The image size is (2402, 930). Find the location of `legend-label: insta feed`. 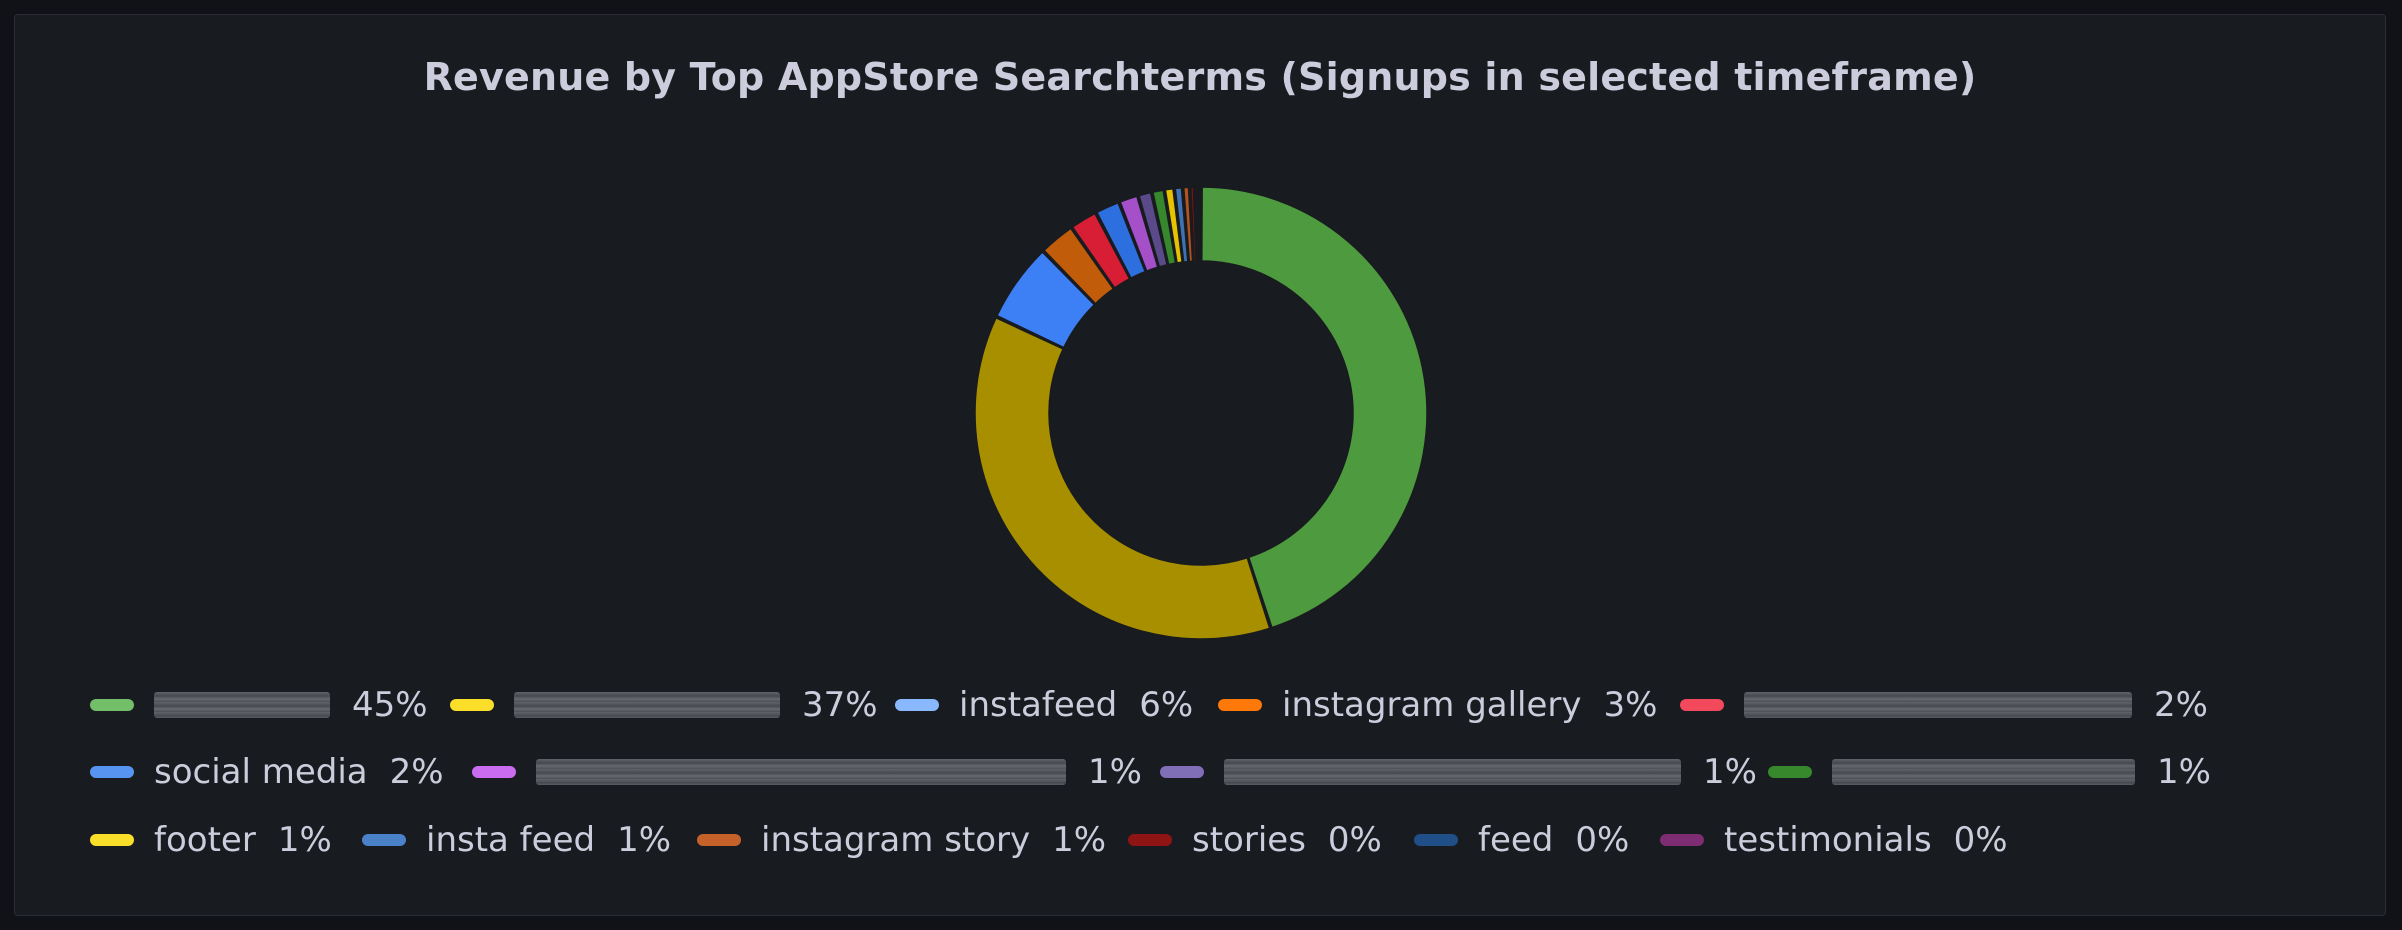

legend-label: insta feed is located at coordinates (511, 840).